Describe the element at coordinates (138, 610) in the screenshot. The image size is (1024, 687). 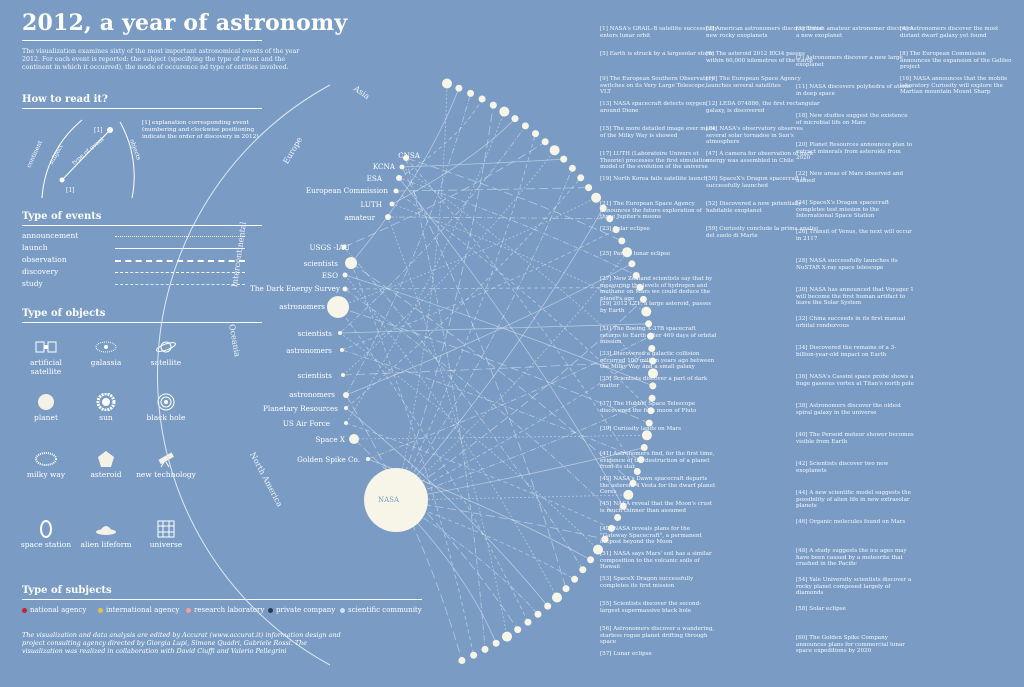
I see `subject-international-agency: international agency` at that location.